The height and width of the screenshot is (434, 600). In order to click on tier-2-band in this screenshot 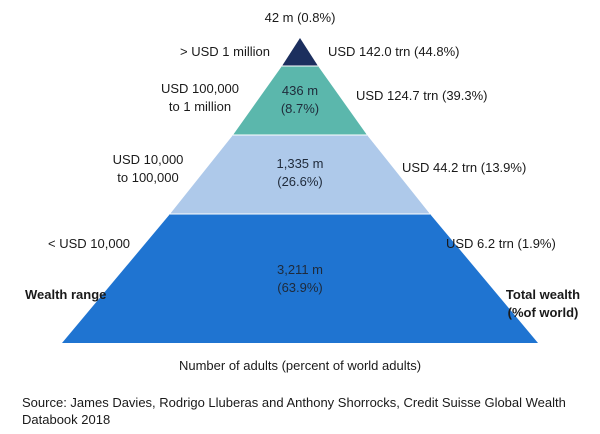, I will do `click(300, 100)`.